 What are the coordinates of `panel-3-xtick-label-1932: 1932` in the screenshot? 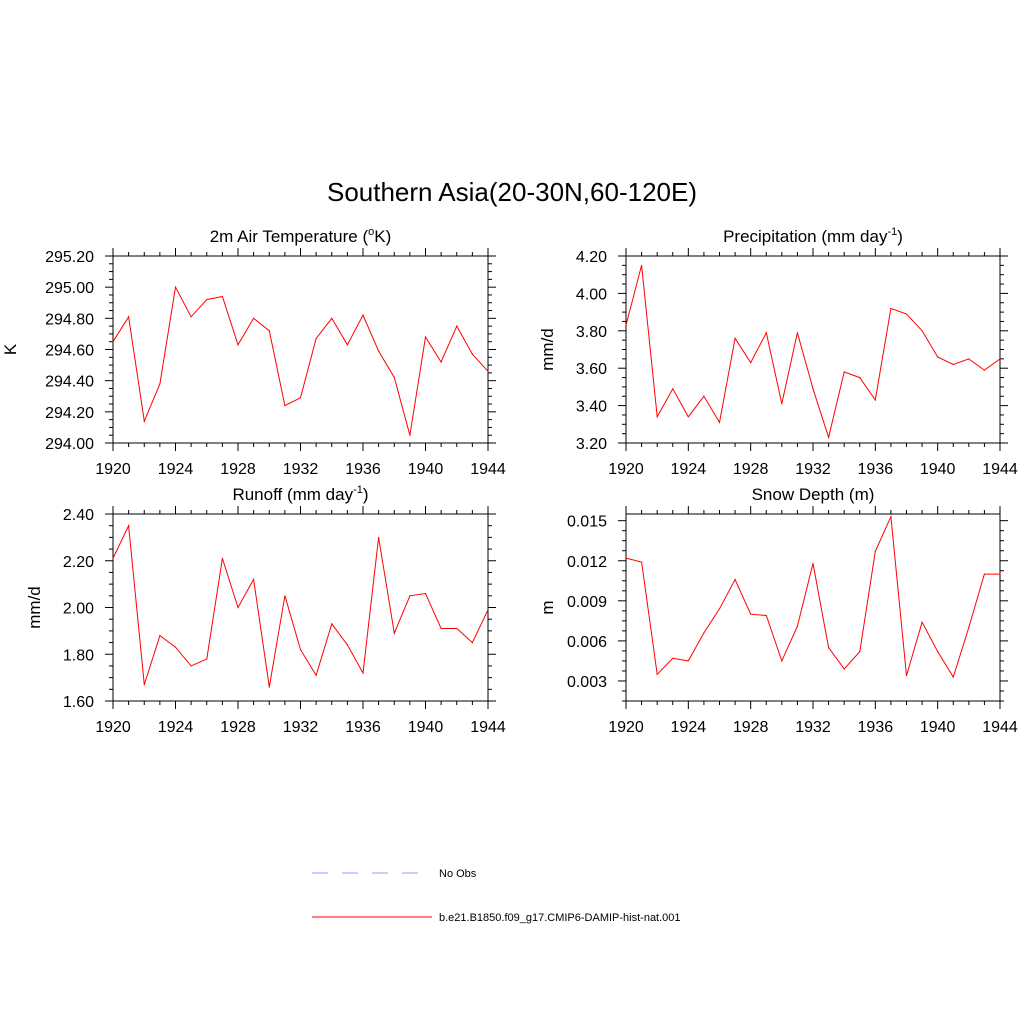 It's located at (301, 727).